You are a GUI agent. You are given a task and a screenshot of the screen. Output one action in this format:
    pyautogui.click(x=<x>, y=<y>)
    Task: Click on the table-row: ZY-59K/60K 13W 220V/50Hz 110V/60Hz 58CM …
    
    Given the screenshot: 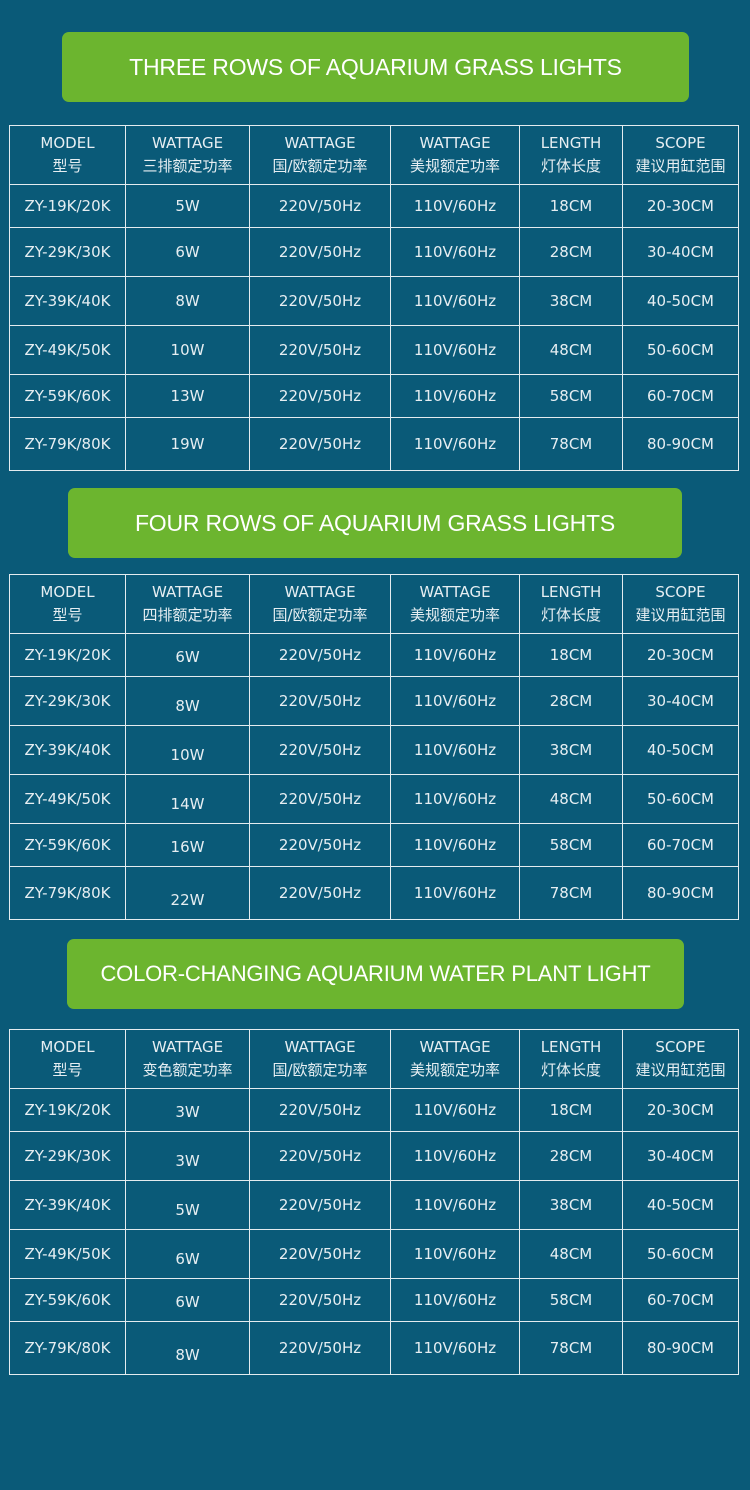 What is the action you would take?
    pyautogui.click(x=374, y=396)
    